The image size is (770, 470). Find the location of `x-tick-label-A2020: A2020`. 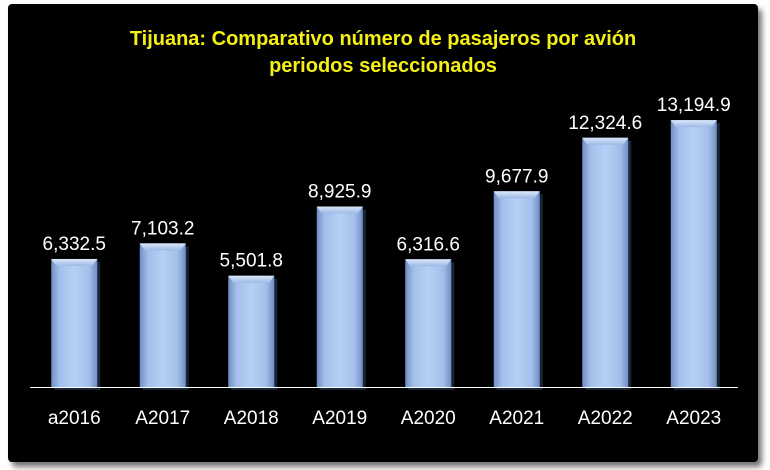

x-tick-label-A2020: A2020 is located at coordinates (428, 418).